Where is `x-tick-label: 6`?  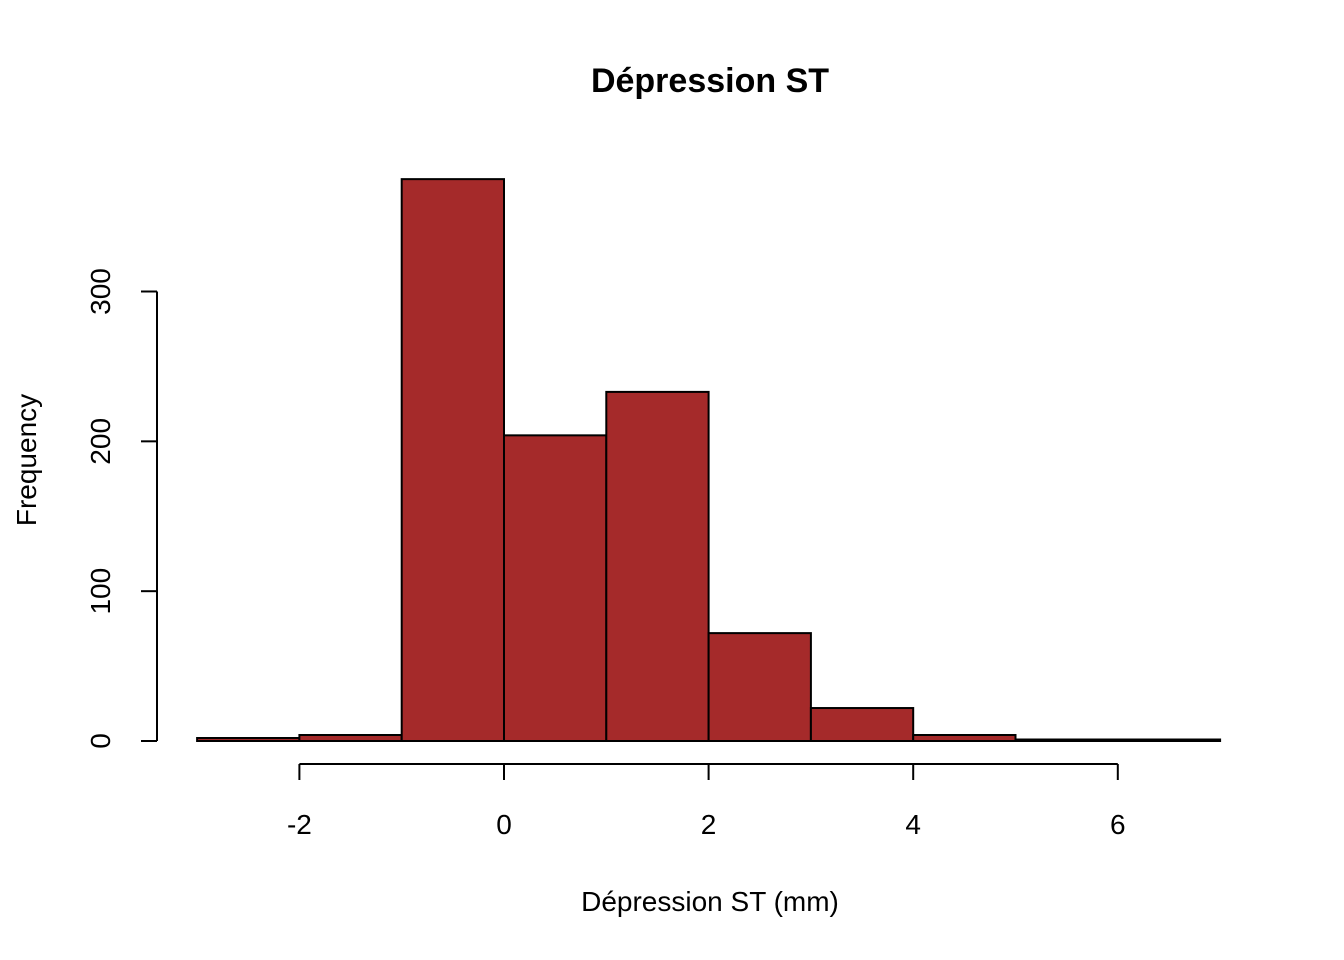
x-tick-label: 6 is located at coordinates (1118, 824).